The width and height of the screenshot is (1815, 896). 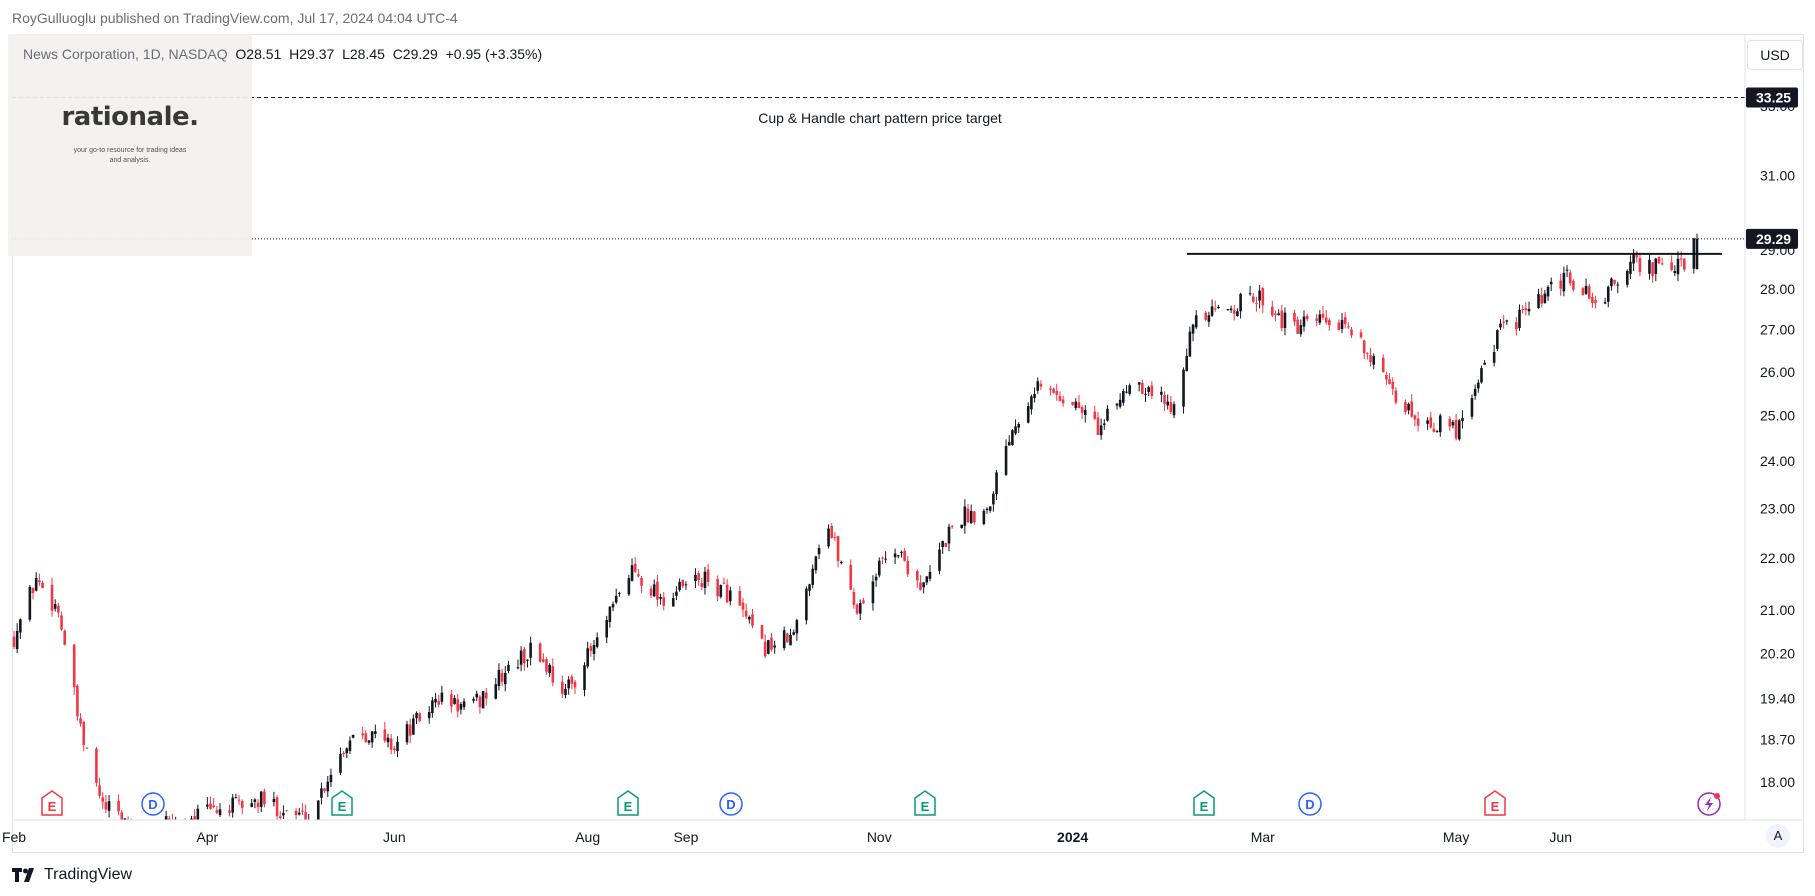 What do you see at coordinates (628, 806) in the screenshot?
I see `svg-text: E` at bounding box center [628, 806].